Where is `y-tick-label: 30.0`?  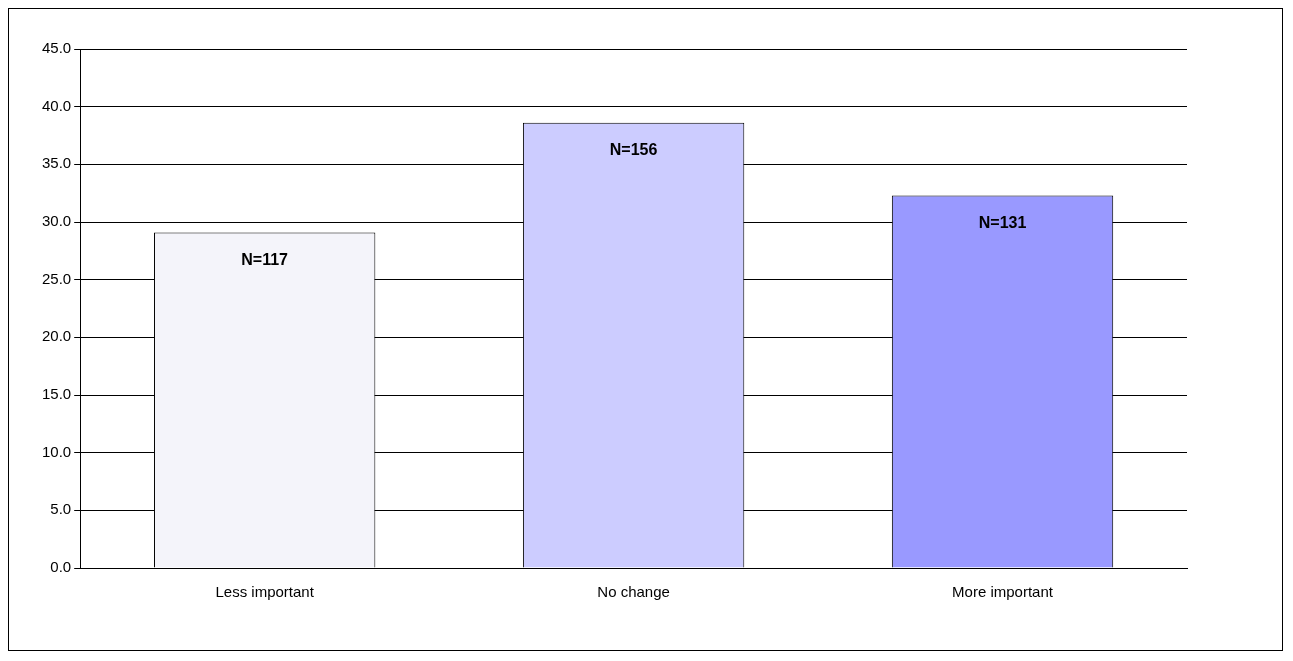
y-tick-label: 30.0 is located at coordinates (56, 221).